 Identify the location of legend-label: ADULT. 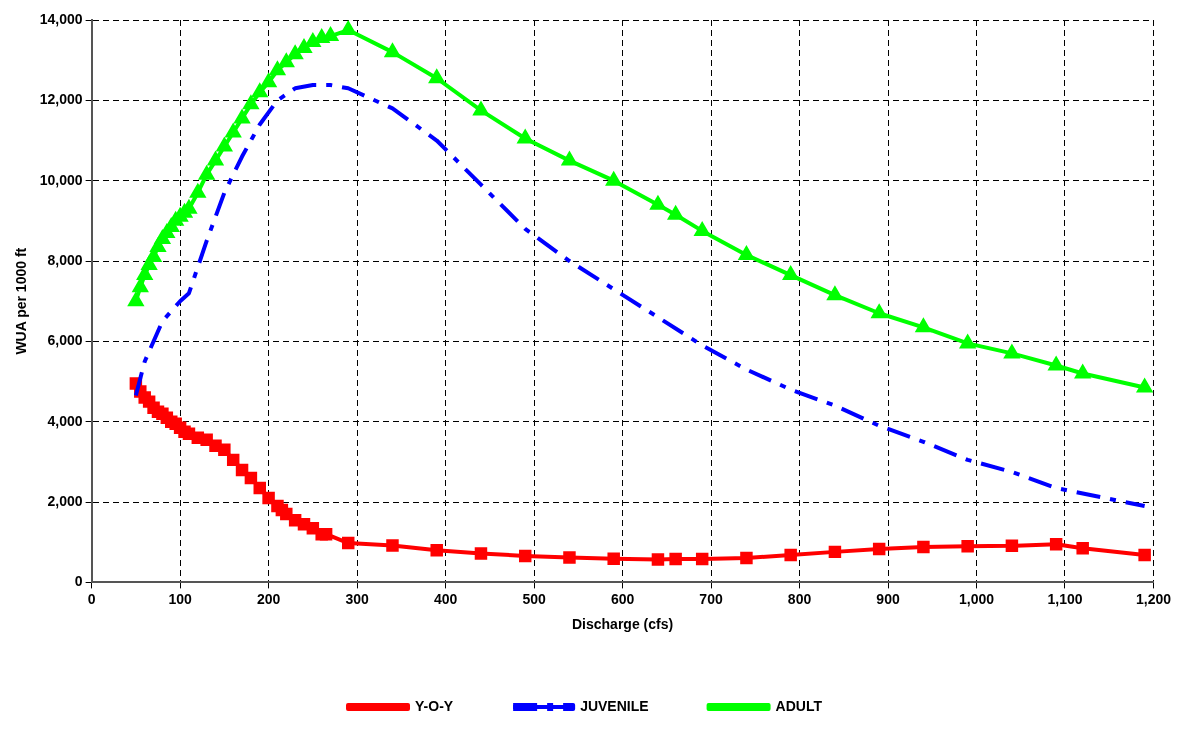
(799, 705).